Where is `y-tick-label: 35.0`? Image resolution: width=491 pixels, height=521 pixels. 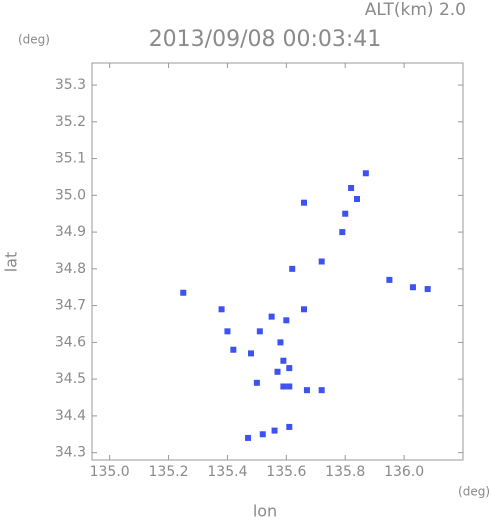
y-tick-label: 35.0 is located at coordinates (70, 195).